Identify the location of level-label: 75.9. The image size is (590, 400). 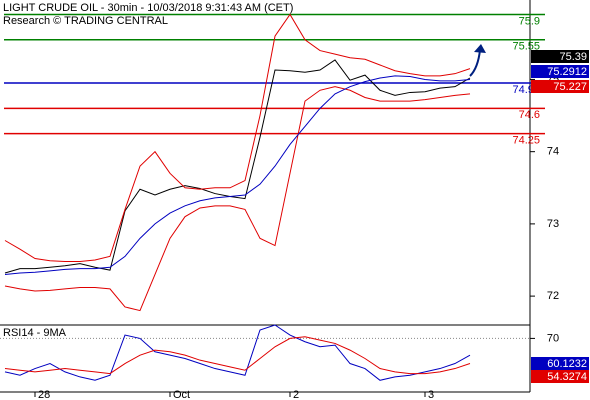
(529, 21).